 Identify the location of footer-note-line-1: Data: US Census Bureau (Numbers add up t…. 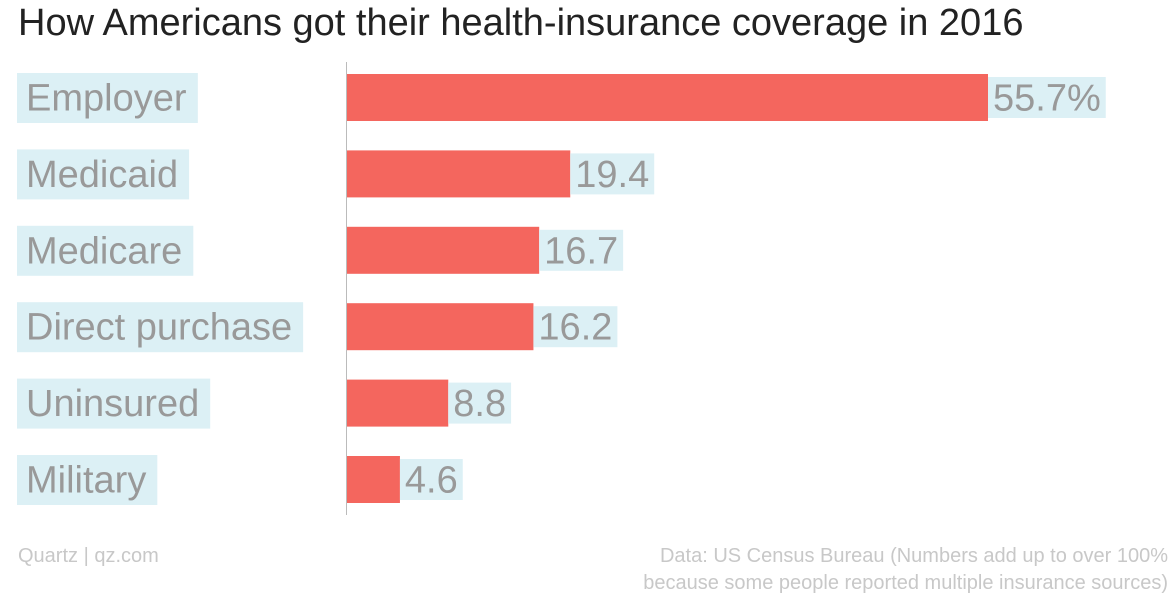
(913, 556).